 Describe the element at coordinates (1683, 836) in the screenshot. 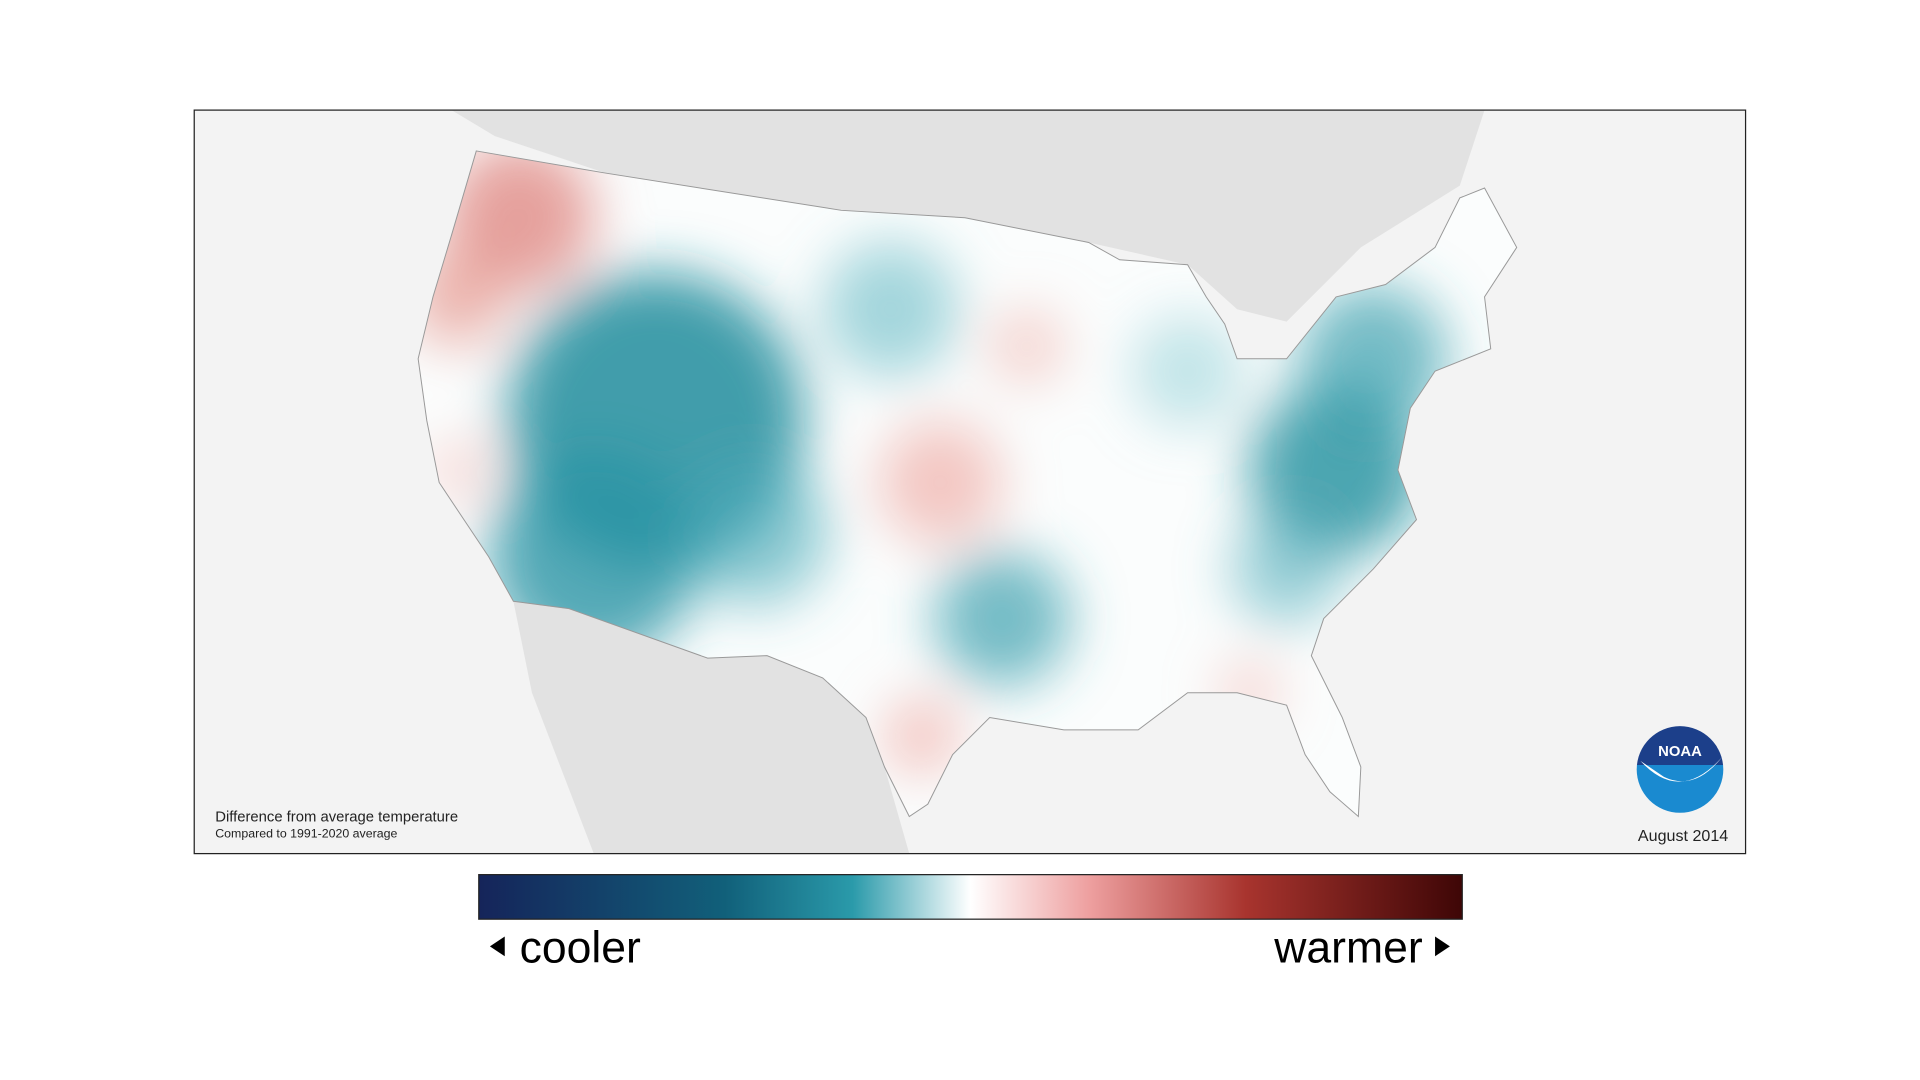

I see `map-date: August 2014` at that location.